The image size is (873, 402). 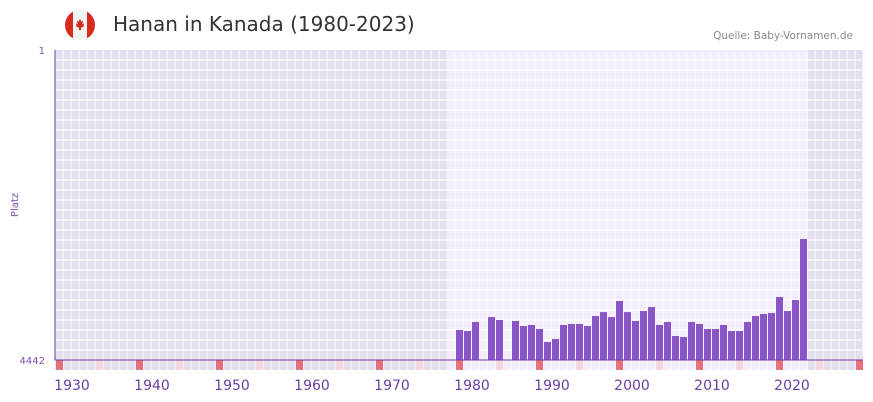 I want to click on bar-2006, so click(x=667, y=341).